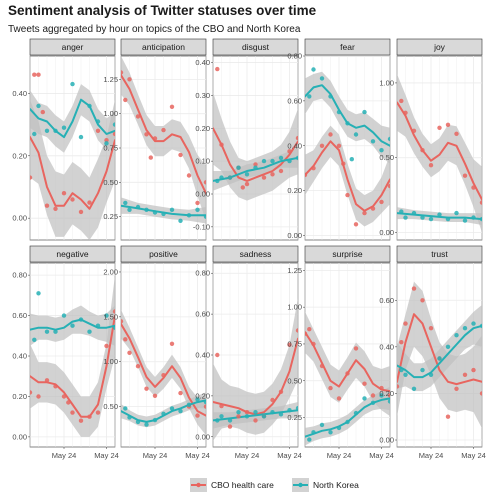 The height and width of the screenshot is (504, 504). I want to click on facet-strip-label: sadness, so click(256, 254).